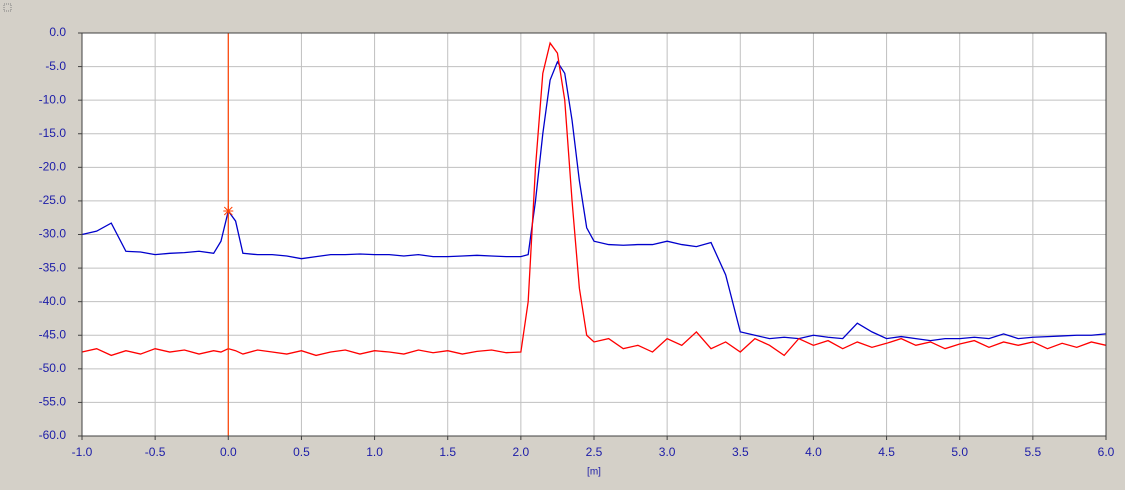 The image size is (1125, 490). I want to click on x-tick-label: 3.0, so click(667, 452).